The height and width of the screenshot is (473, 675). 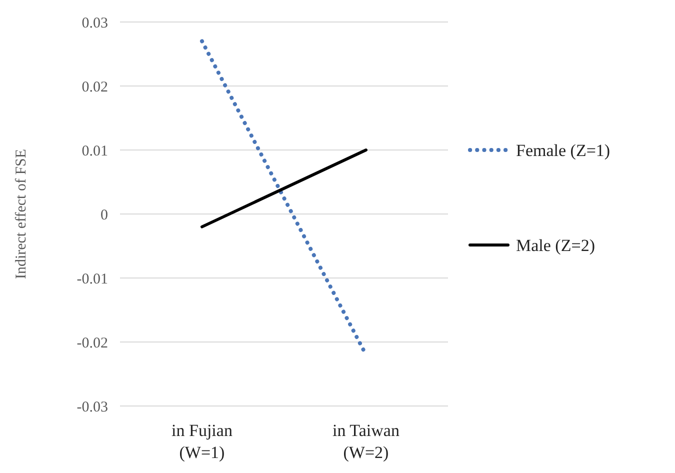 I want to click on y-tick-label: 0, so click(x=104, y=215).